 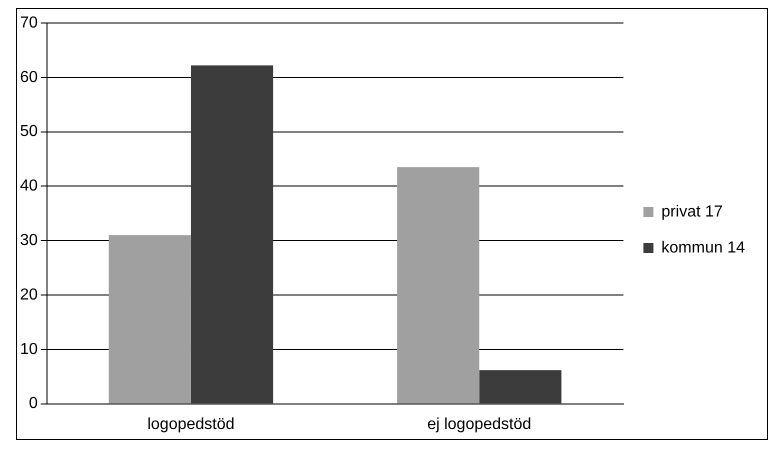 I want to click on y-tick-label: 40, so click(x=29, y=186).